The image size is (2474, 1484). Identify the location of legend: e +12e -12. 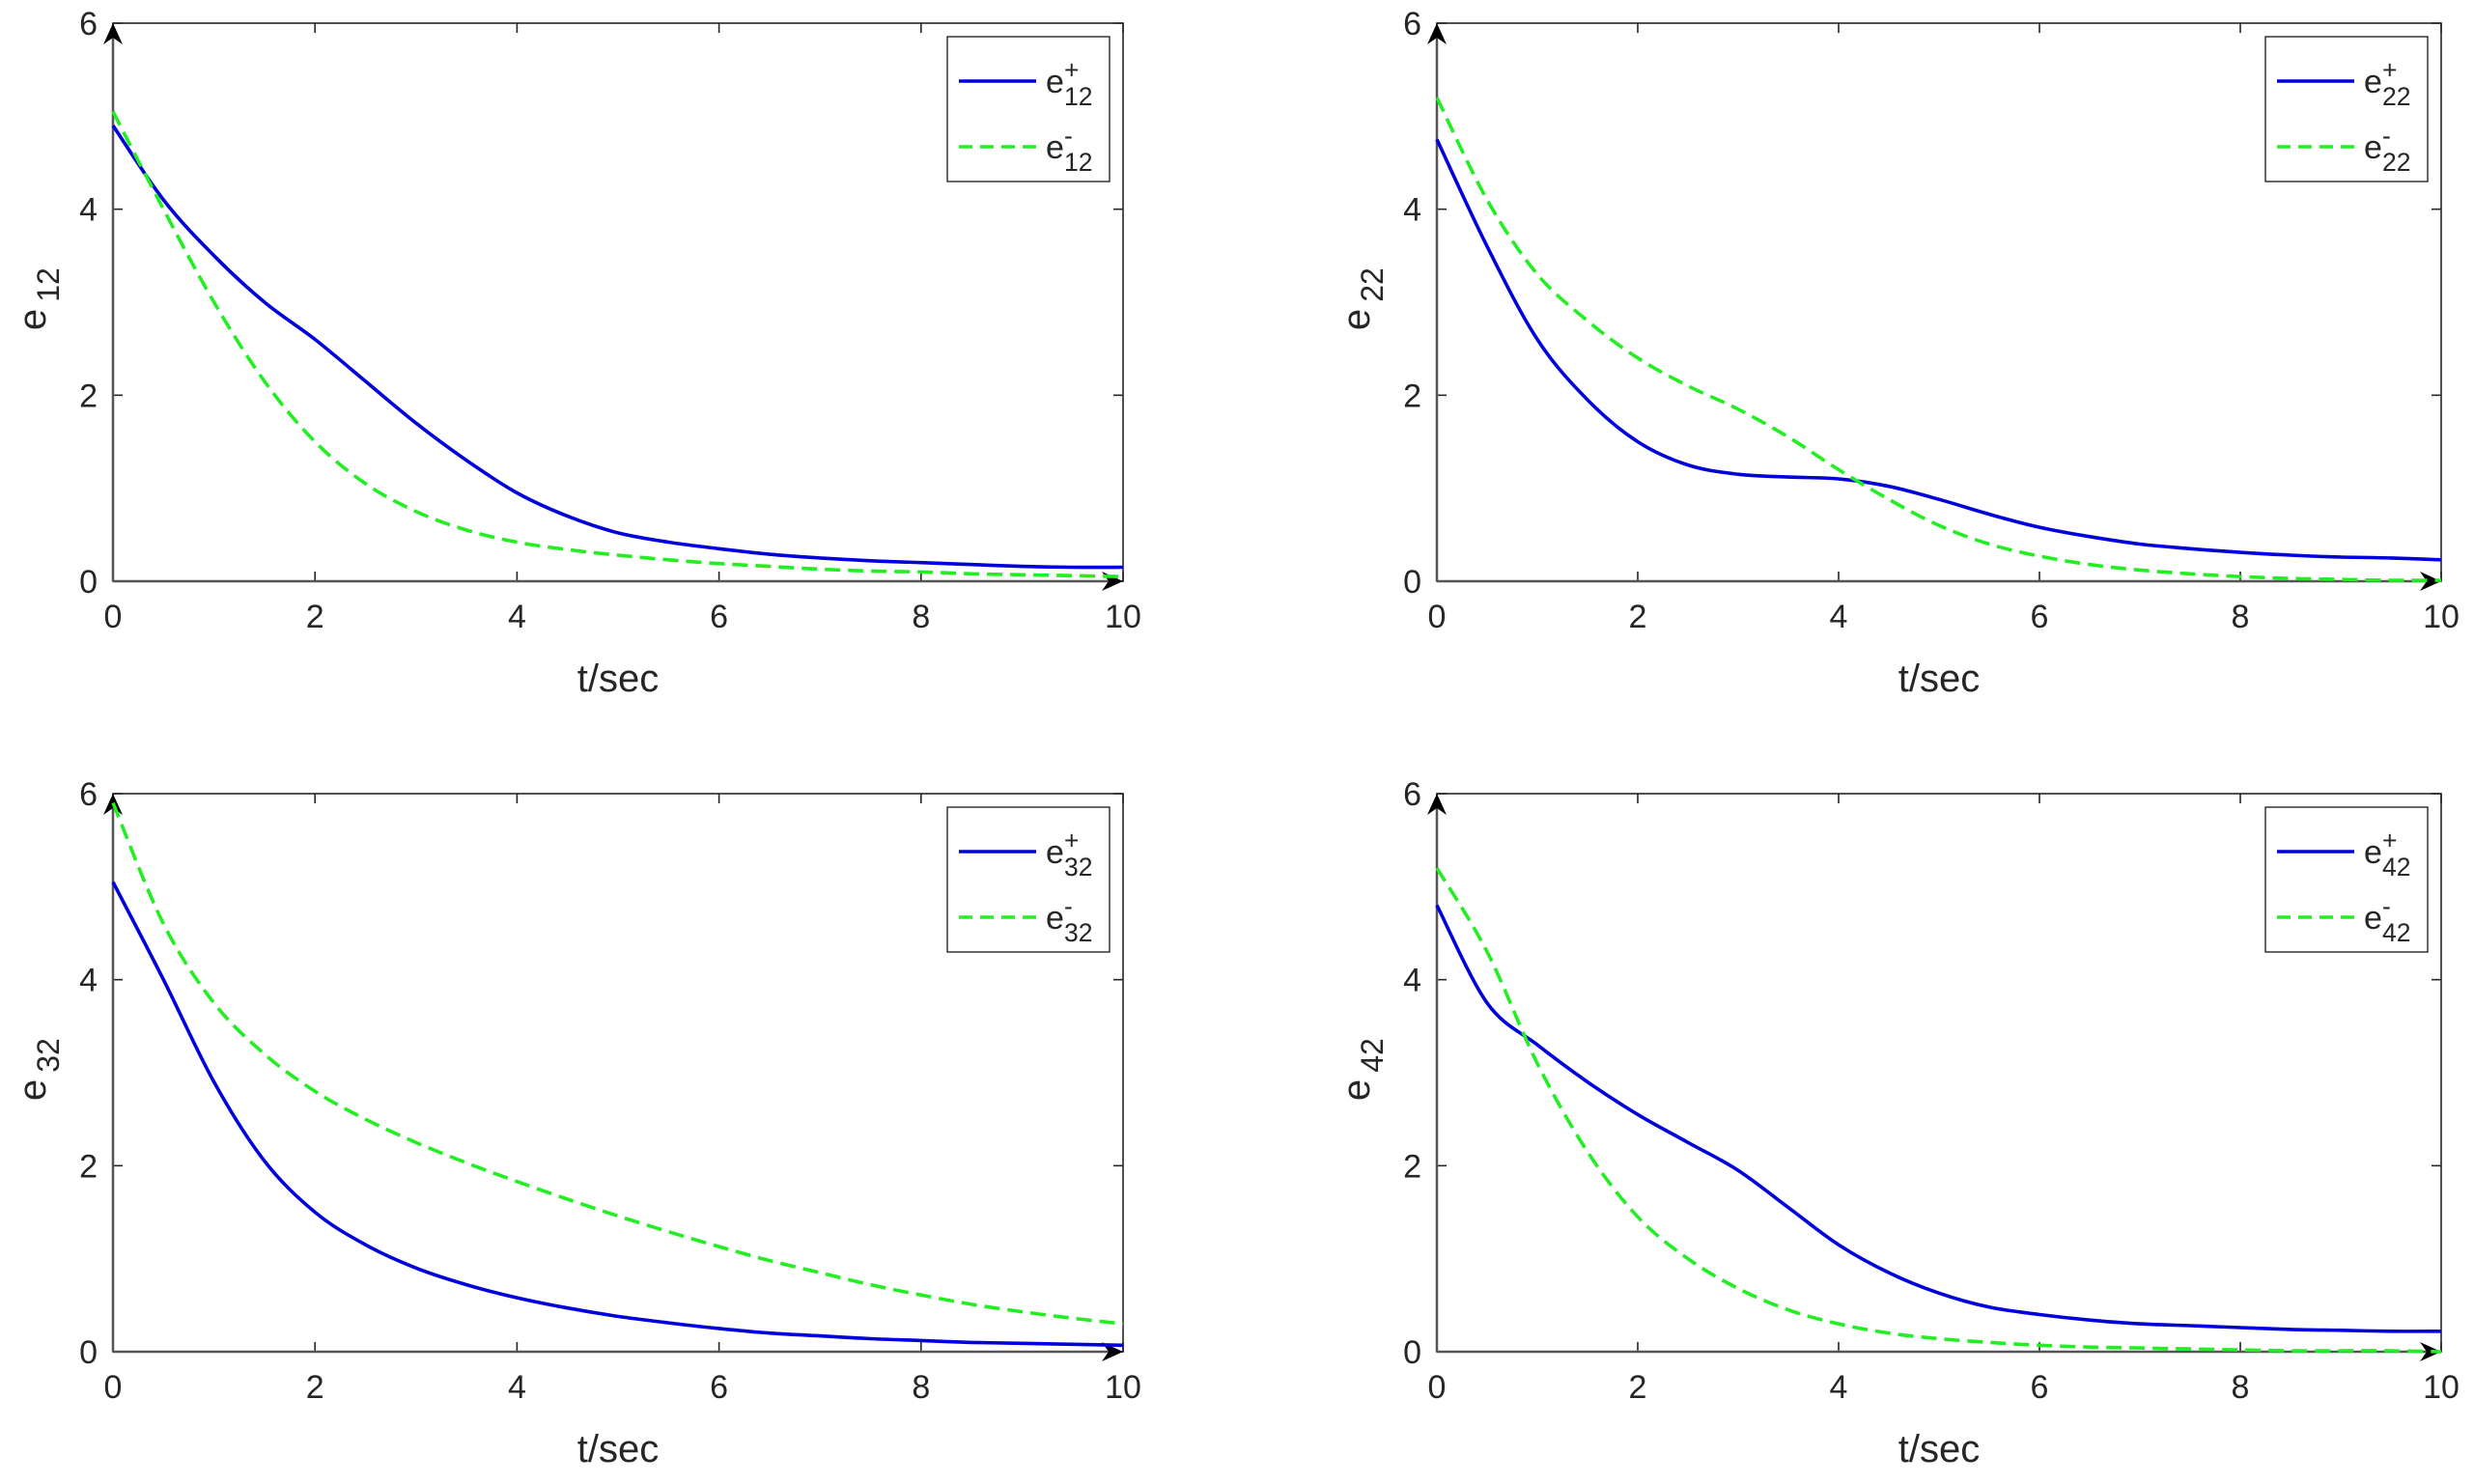
(1028, 109).